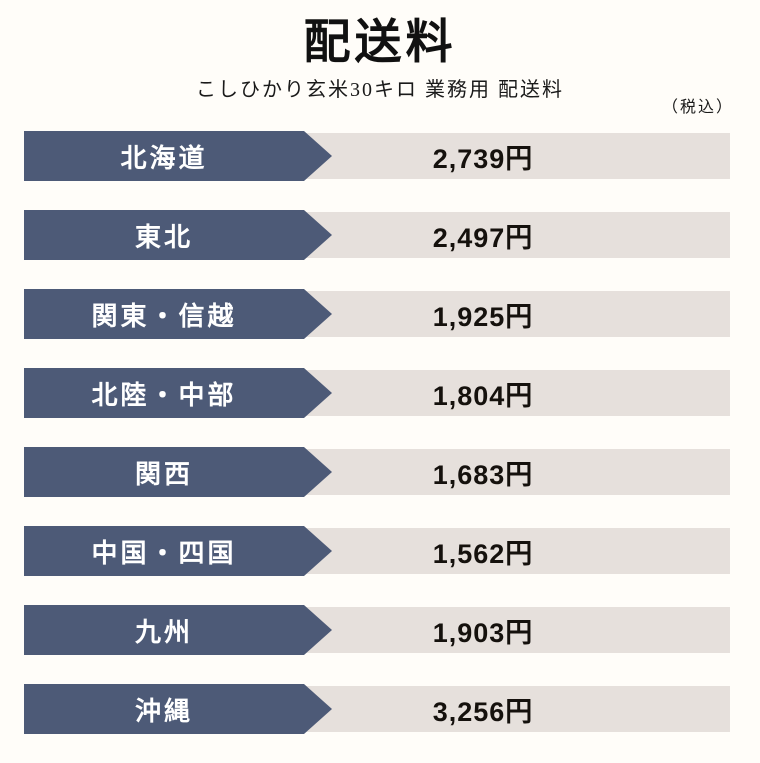  I want to click on table-row: 1,925円 関東・信越, so click(380, 314).